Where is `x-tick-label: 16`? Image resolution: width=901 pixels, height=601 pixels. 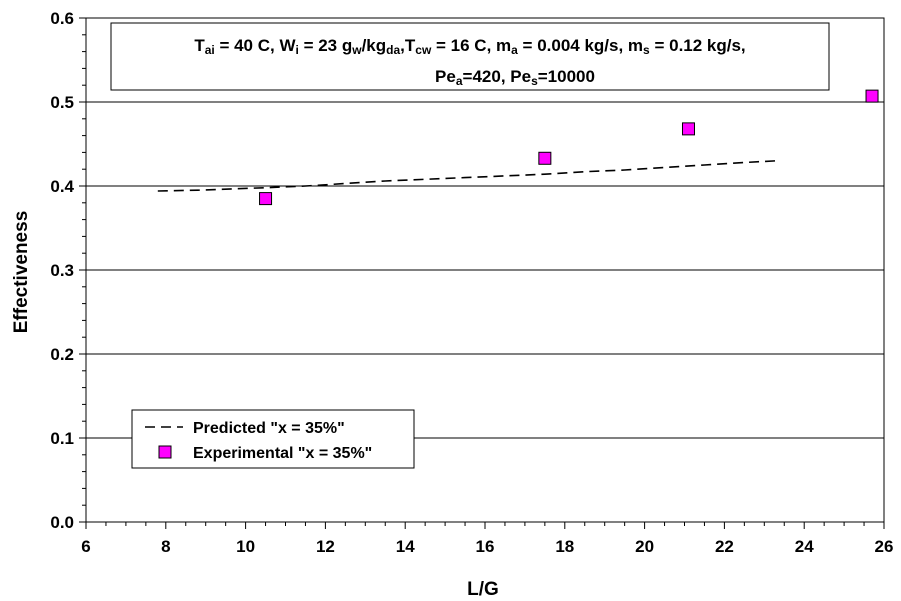
x-tick-label: 16 is located at coordinates (485, 546).